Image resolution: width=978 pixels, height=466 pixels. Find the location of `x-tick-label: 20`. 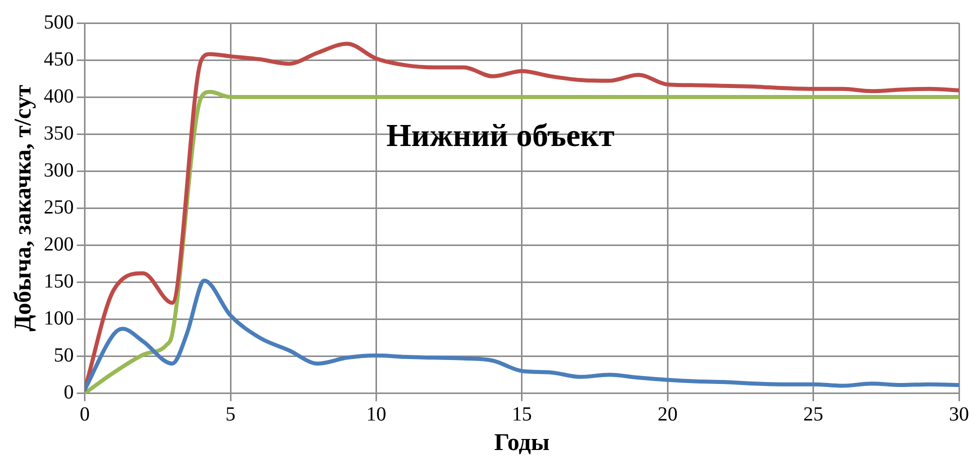

x-tick-label: 20 is located at coordinates (668, 414).